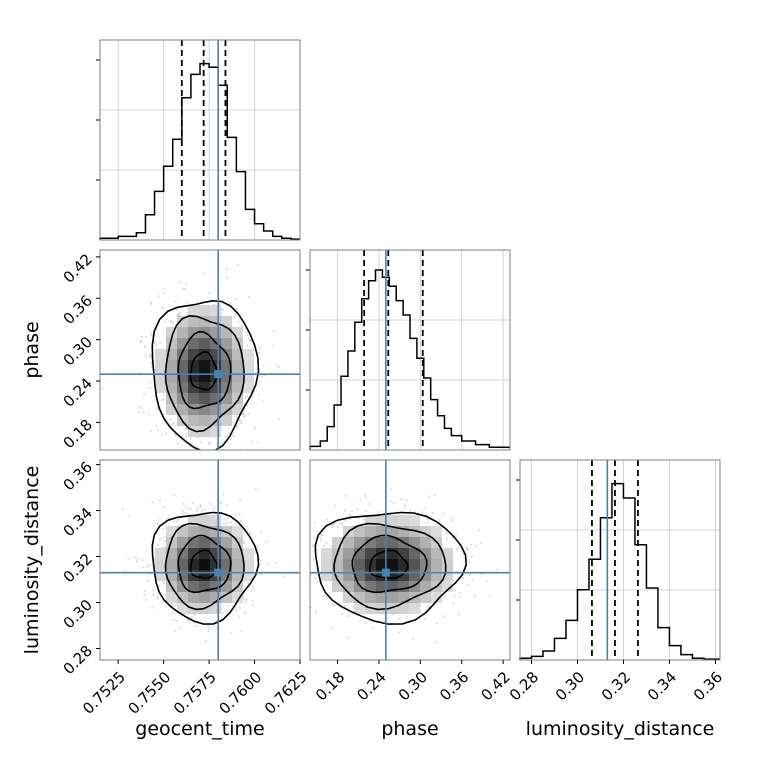 This screenshot has width=760, height=760. What do you see at coordinates (78, 310) in the screenshot?
I see `y-tick-label: 0.36` at bounding box center [78, 310].